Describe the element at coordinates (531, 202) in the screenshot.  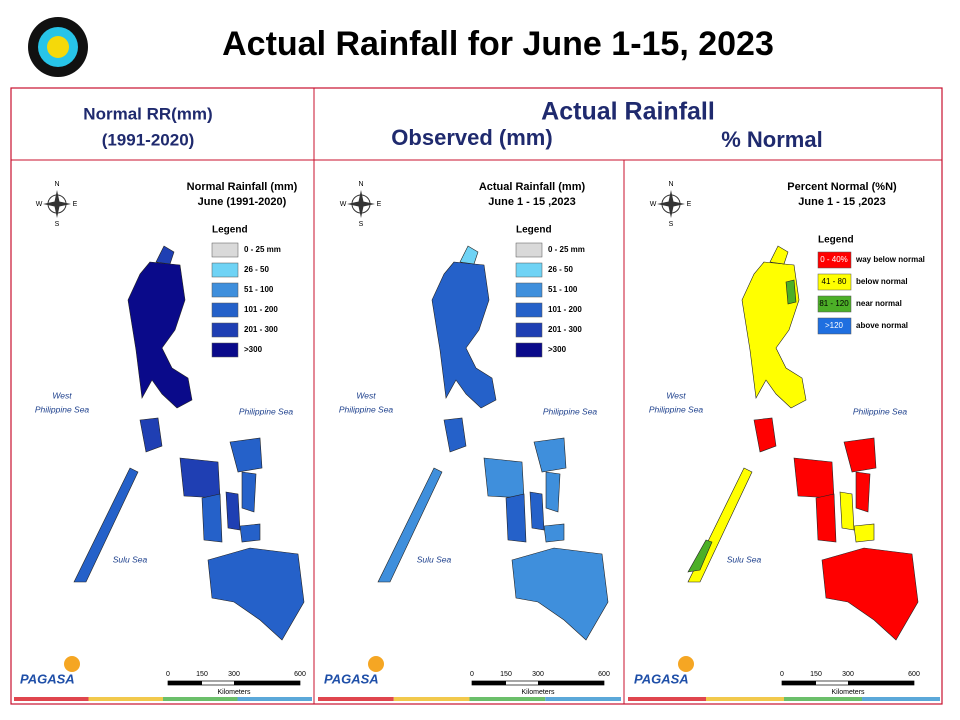
I see `map-title: June 1 - 15 ,2023` at that location.